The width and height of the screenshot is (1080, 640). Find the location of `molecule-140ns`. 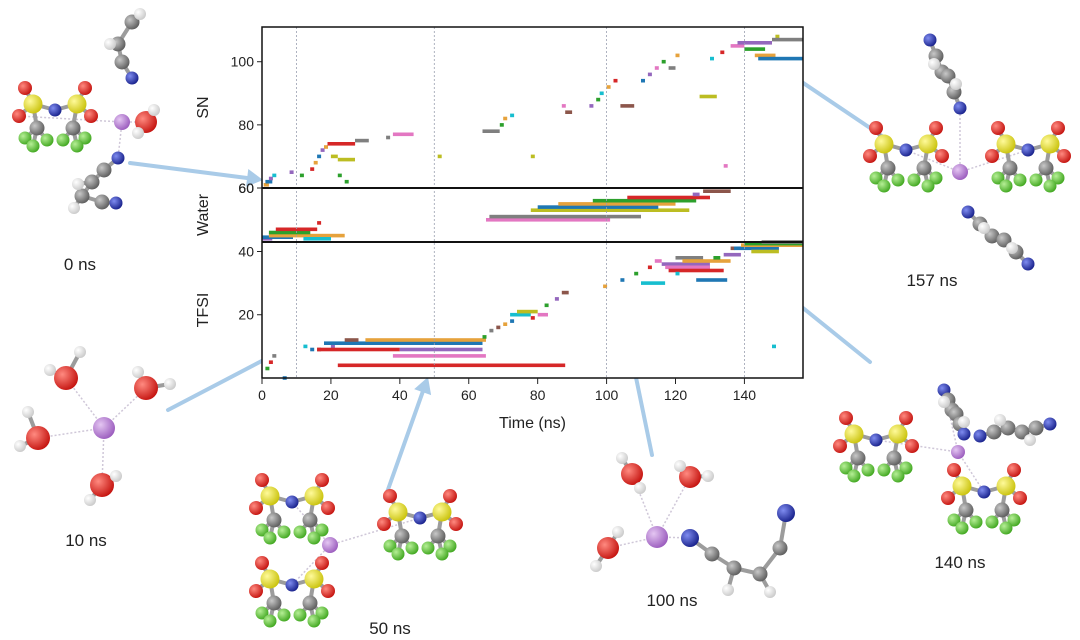

molecule-140ns is located at coordinates (945, 459).